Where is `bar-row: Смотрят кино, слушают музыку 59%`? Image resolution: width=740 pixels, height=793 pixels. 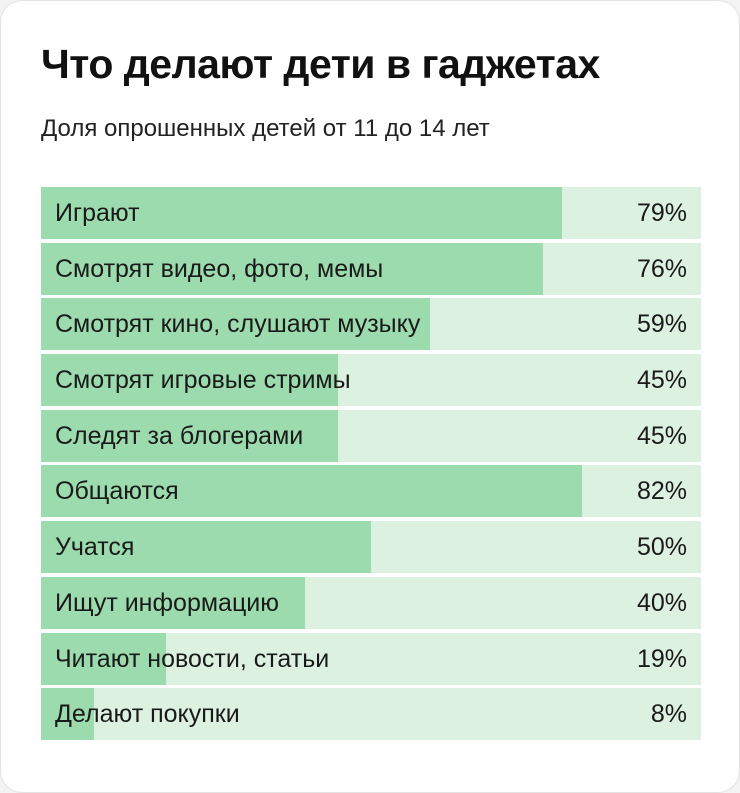
bar-row: Смотрят кино, слушают музыку 59% is located at coordinates (371, 324).